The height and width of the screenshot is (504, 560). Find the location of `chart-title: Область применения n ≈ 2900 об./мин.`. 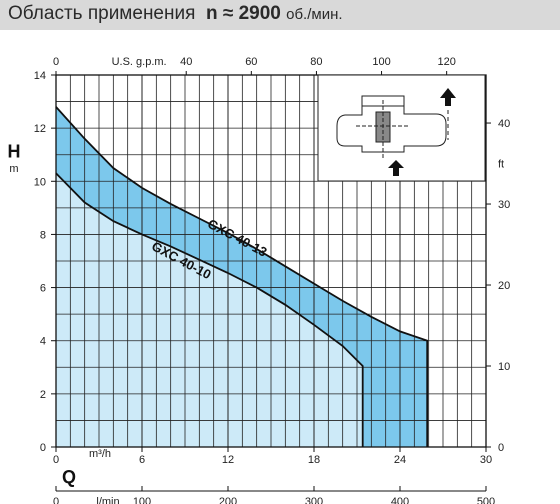

chart-title: Область применения n ≈ 2900 об./мин. is located at coordinates (175, 14).